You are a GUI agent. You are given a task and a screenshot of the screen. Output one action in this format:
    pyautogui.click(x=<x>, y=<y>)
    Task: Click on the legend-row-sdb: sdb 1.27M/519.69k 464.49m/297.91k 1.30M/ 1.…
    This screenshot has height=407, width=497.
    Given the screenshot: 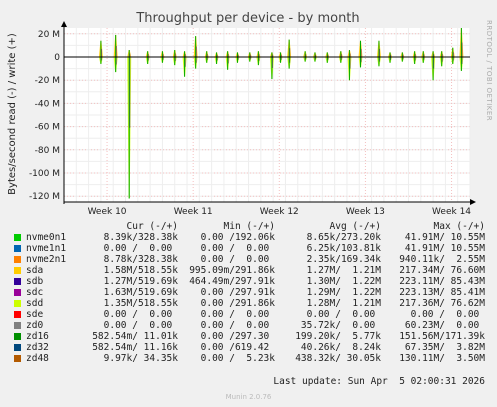 What is the action you would take?
    pyautogui.click(x=248, y=281)
    